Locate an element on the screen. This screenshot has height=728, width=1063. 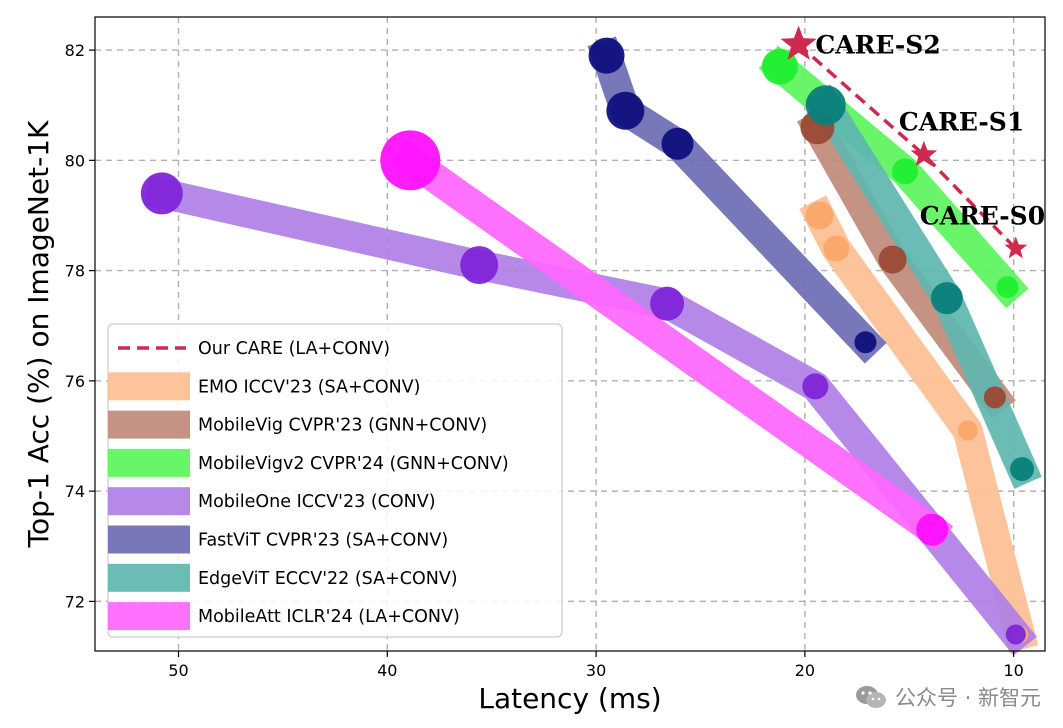
x-tick-label: 20 is located at coordinates (805, 670).